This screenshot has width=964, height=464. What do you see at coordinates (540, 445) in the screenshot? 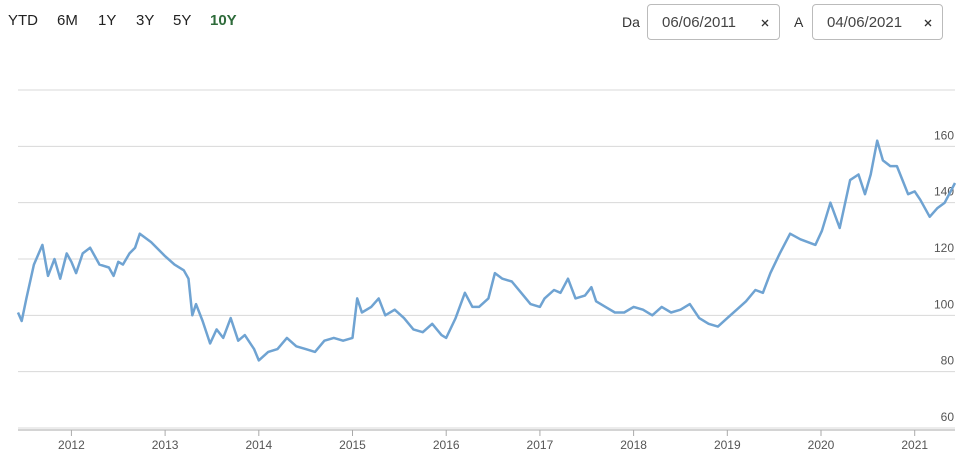
I see `x-tick-label: 2017` at bounding box center [540, 445].